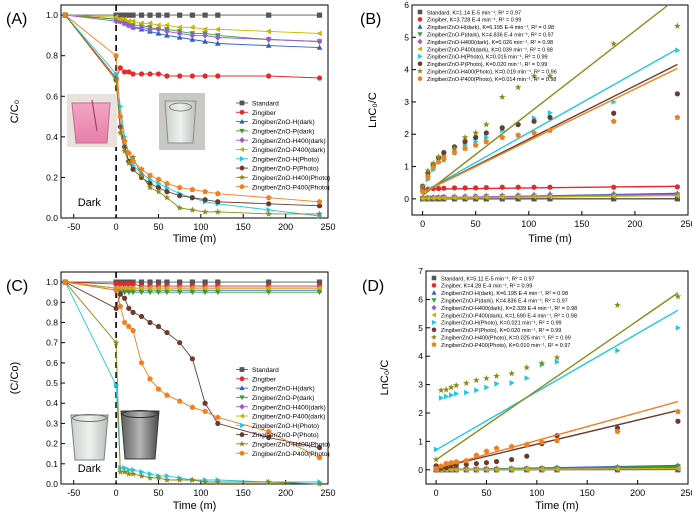  What do you see at coordinates (192, 46) in the screenshot?
I see `series-line` at bounding box center [192, 46].